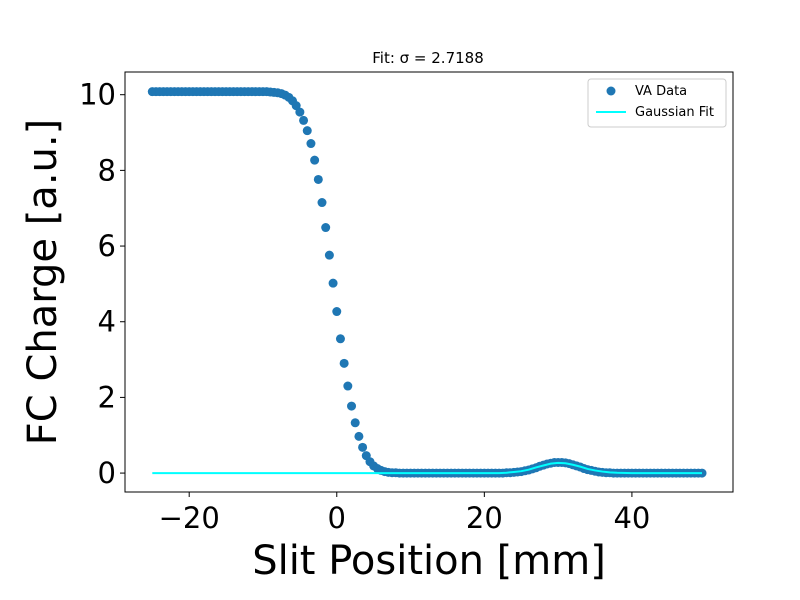 This screenshot has width=800, height=600. Describe the element at coordinates (107, 397) in the screenshot. I see `y-tick-label: 2` at that location.